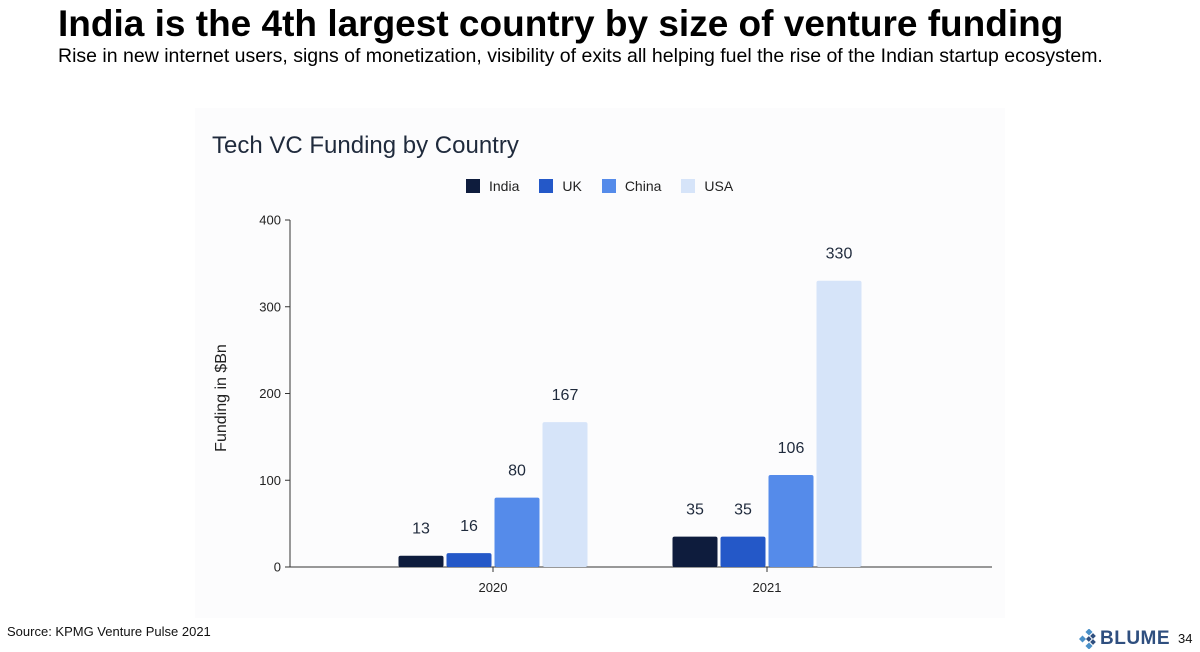 The height and width of the screenshot is (652, 1200). What do you see at coordinates (270, 306) in the screenshot?
I see `y-tick-label: 300` at bounding box center [270, 306].